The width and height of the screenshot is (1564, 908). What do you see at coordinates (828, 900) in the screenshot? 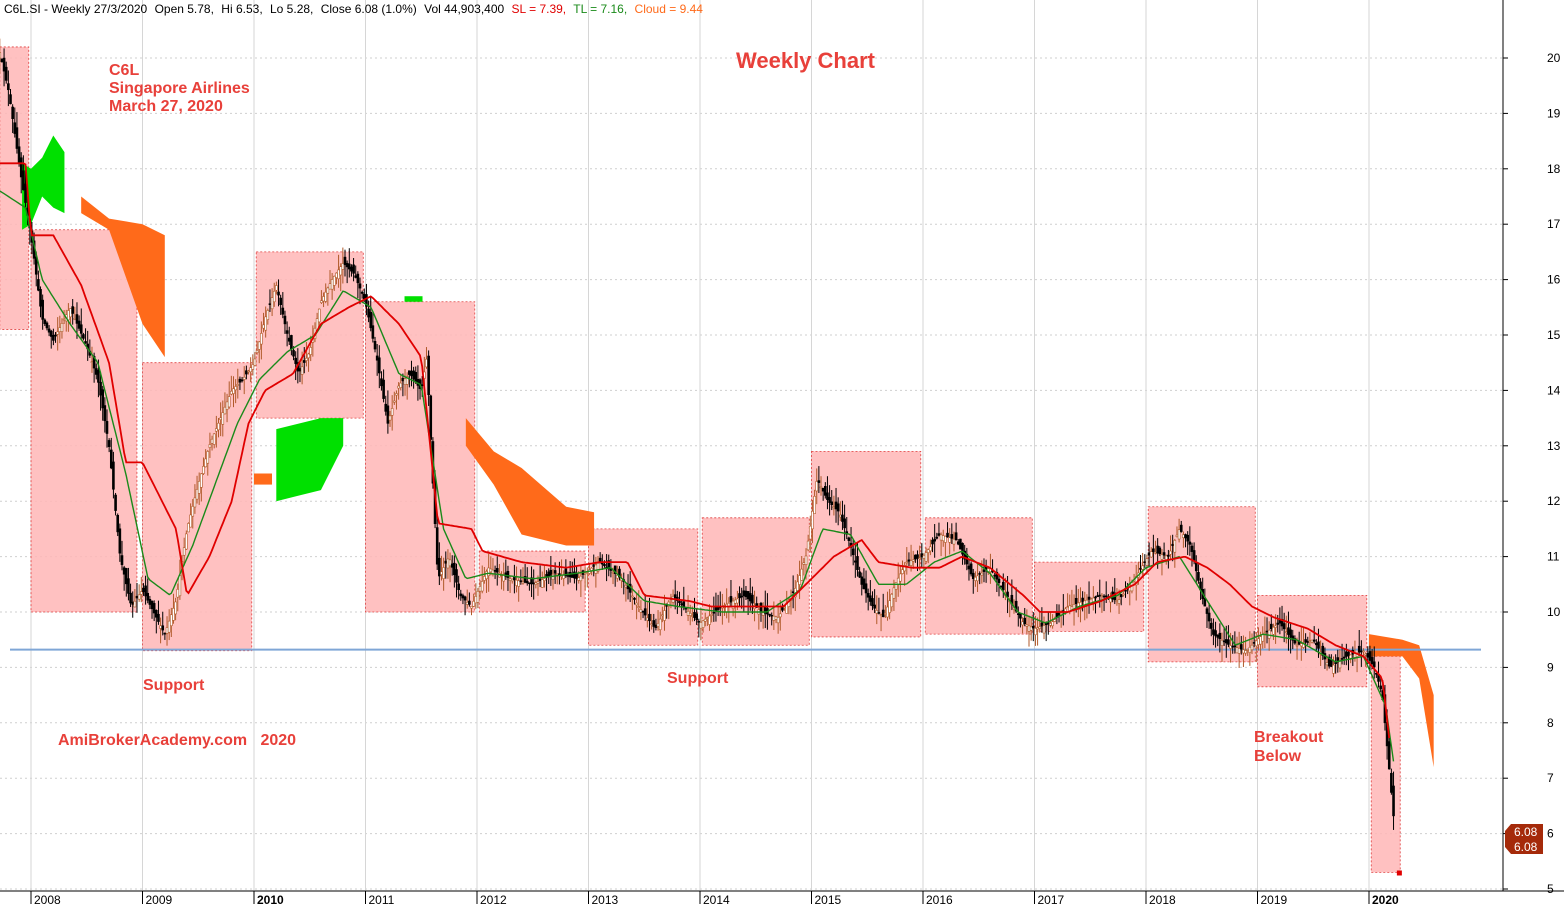
I see `x-tick-label: 2015` at bounding box center [828, 900].